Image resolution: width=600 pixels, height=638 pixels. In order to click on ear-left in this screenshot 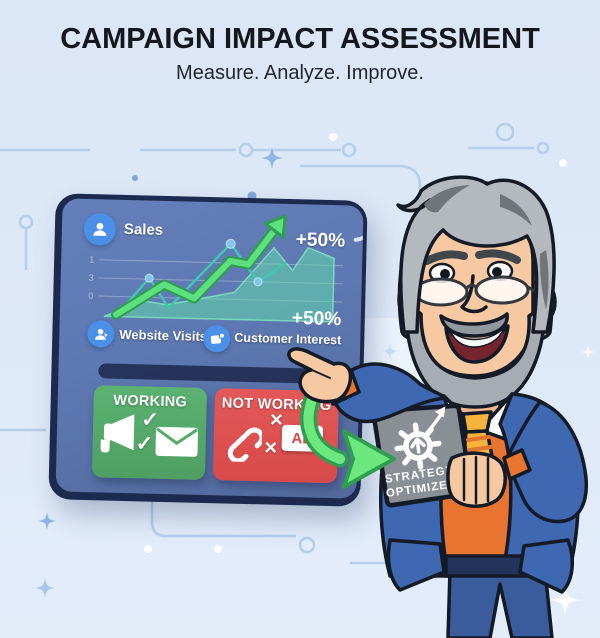, I will do `click(408, 300)`.